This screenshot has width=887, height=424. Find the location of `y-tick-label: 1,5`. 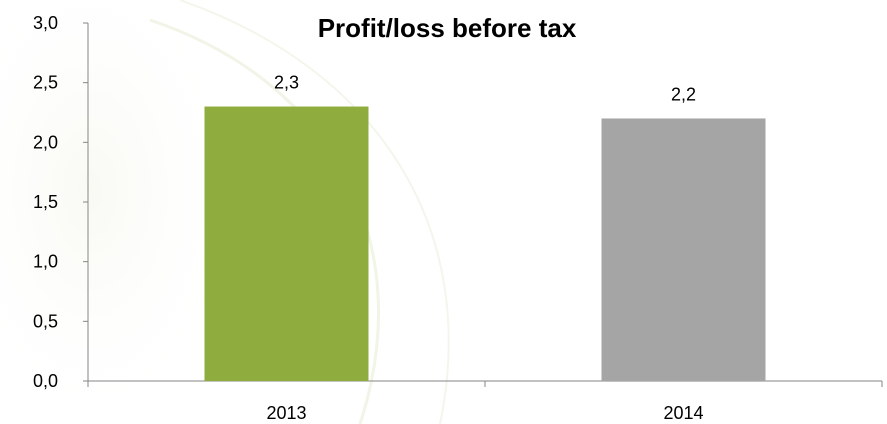

y-tick-label: 1,5 is located at coordinates (45, 202).